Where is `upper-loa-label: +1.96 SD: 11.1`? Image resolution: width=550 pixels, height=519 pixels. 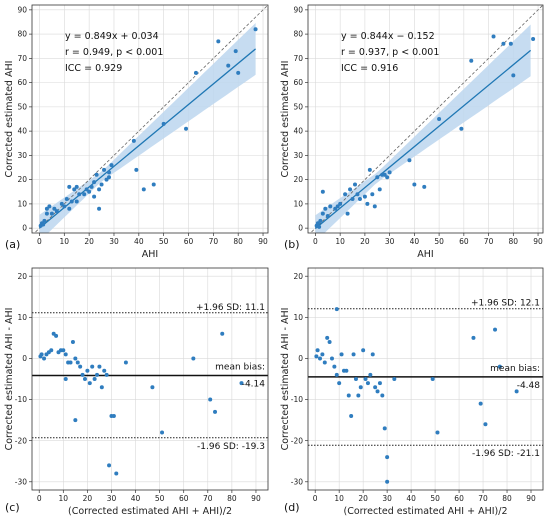
upper-loa-label: +1.96 SD: 11.1 is located at coordinates (230, 308).